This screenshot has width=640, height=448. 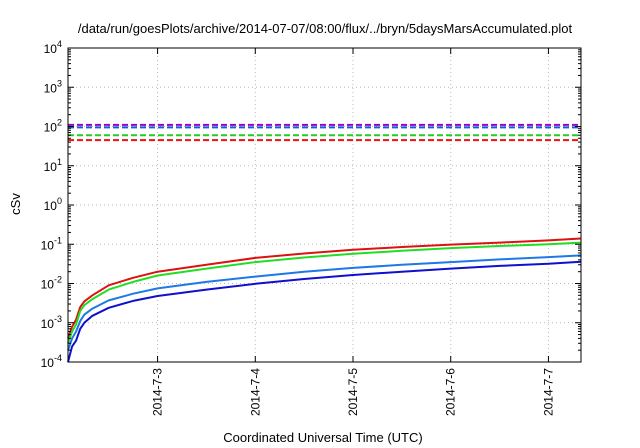 I want to click on y-axis-label: cSv, so click(x=15, y=204).